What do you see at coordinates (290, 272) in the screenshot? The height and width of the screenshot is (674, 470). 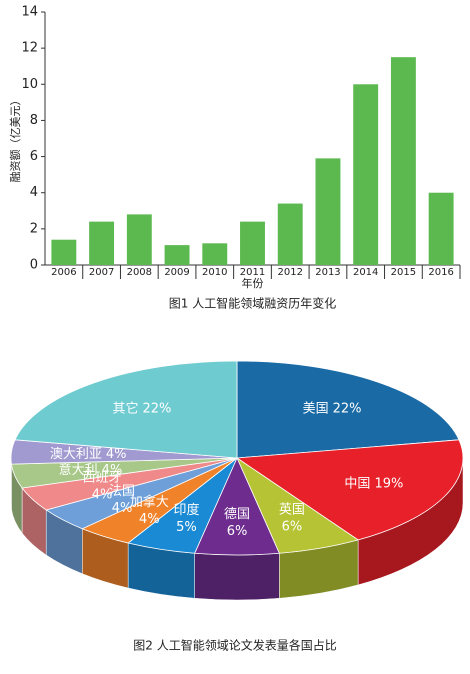 I see `x-tick-label: 2012` at bounding box center [290, 272].